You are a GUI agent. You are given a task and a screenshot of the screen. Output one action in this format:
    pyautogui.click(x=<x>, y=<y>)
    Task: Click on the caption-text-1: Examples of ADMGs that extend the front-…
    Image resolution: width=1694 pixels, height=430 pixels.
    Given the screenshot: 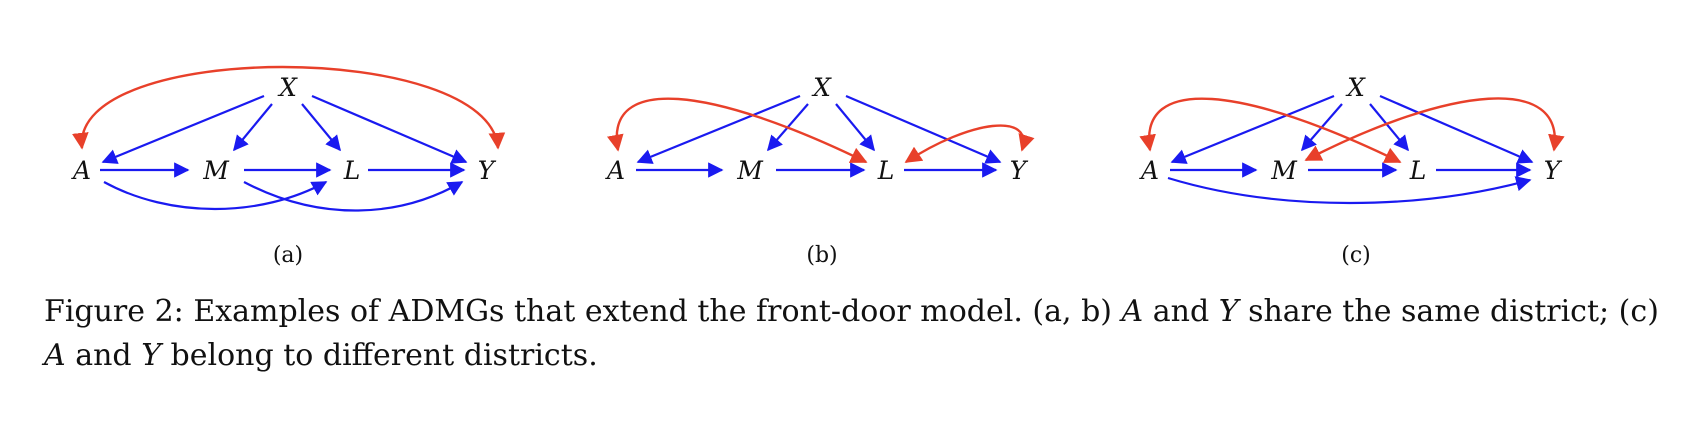 What is the action you would take?
    pyautogui.click(x=652, y=311)
    